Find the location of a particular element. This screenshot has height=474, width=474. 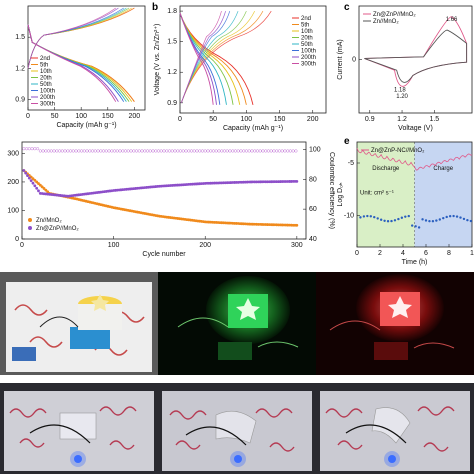

panel-d-axes-frame is located at coordinates (164, 190).